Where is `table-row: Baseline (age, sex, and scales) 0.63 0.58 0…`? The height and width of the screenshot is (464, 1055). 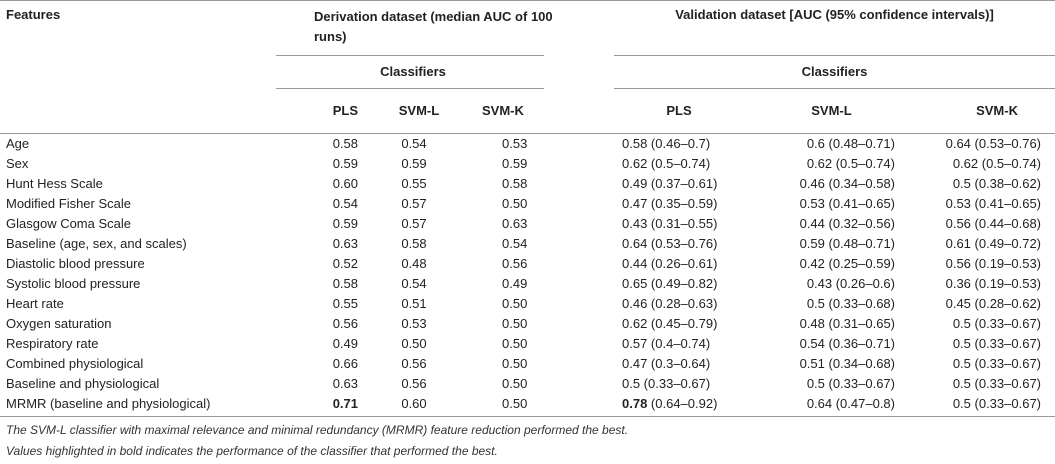
table-row: Baseline (age, sex, and scales) 0.63 0.58 0… is located at coordinates (527, 243).